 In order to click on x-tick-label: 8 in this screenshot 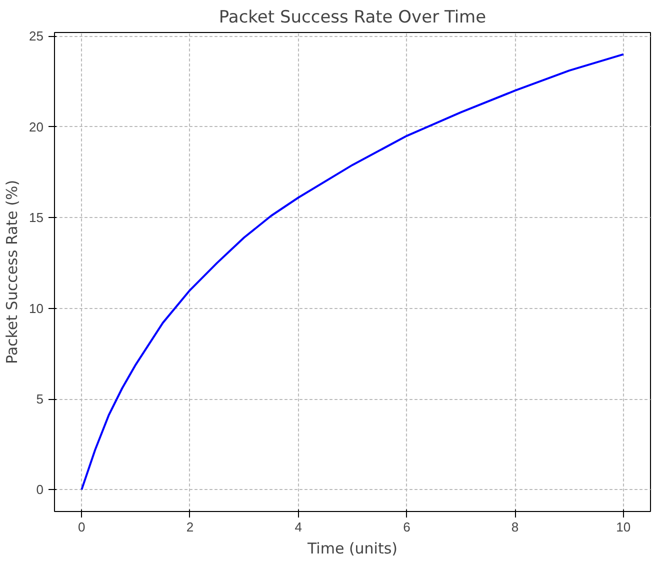, I will do `click(515, 527)`.